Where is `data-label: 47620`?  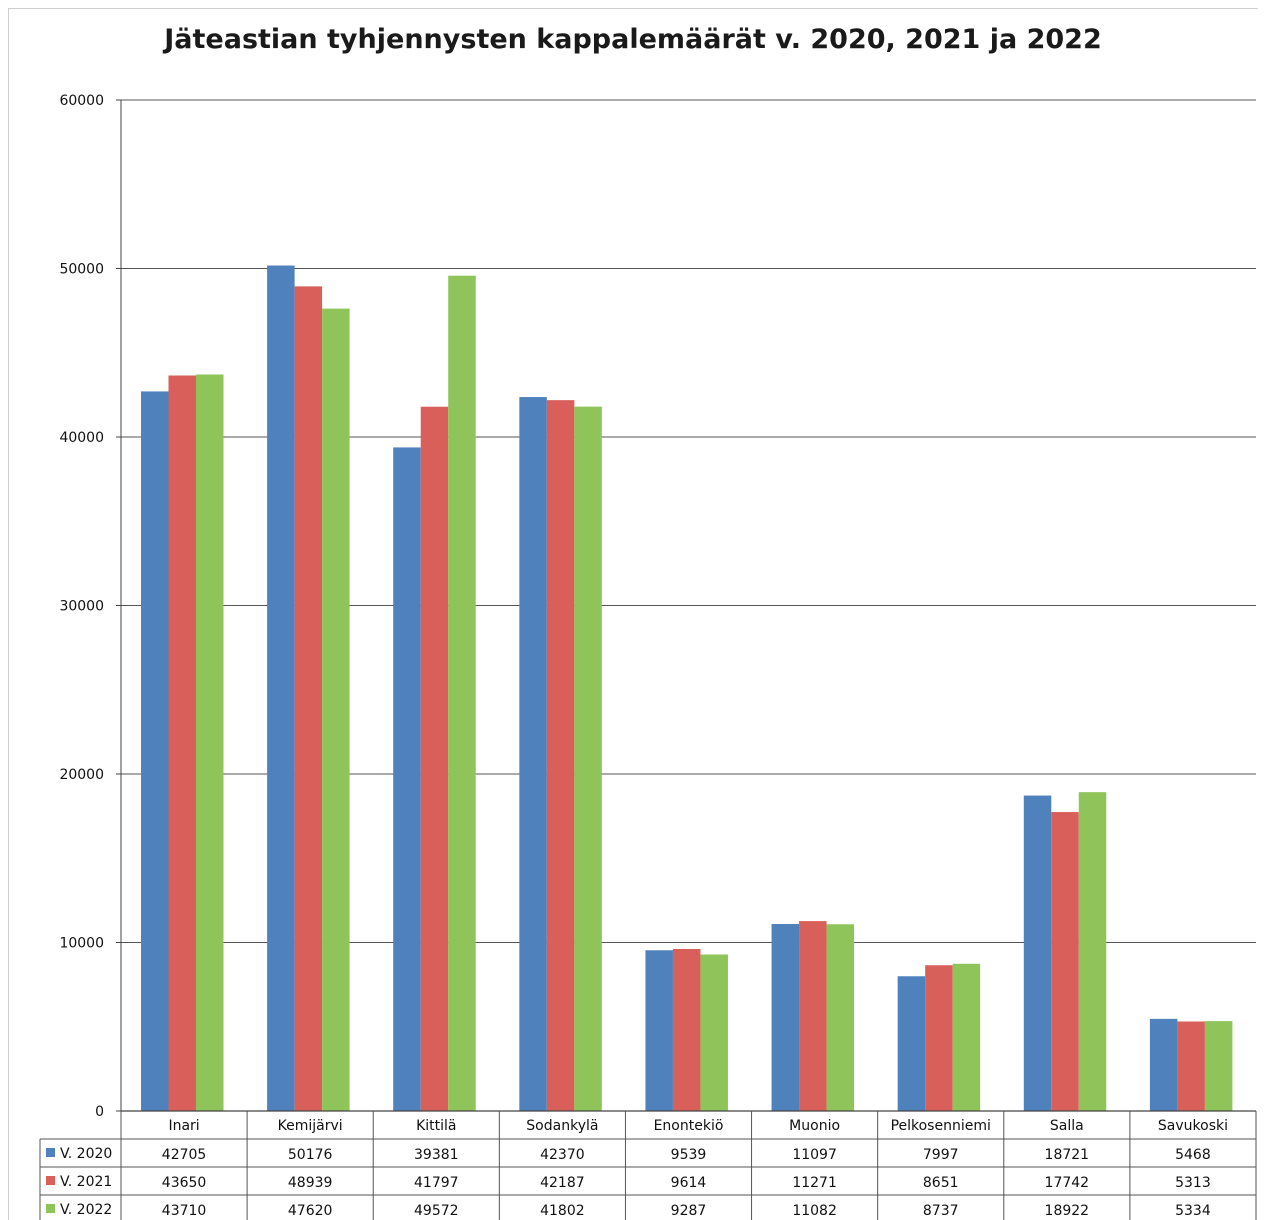
data-label: 47620 is located at coordinates (310, 1211).